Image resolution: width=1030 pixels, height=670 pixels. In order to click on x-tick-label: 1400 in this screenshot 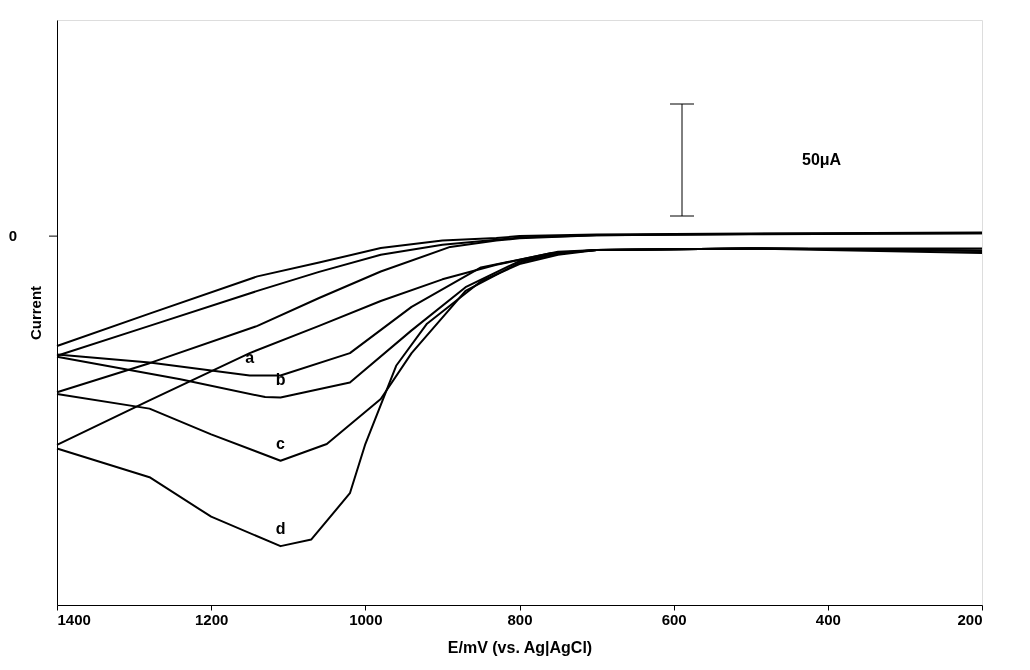, I will do `click(74, 619)`.